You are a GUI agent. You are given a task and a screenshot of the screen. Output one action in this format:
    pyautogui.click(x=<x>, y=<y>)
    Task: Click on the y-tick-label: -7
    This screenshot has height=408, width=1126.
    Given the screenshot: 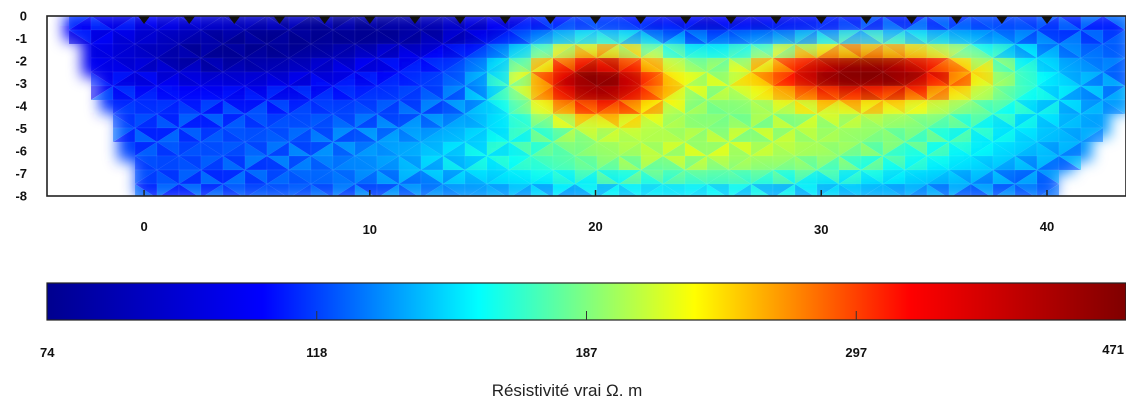 What is the action you would take?
    pyautogui.click(x=21, y=173)
    